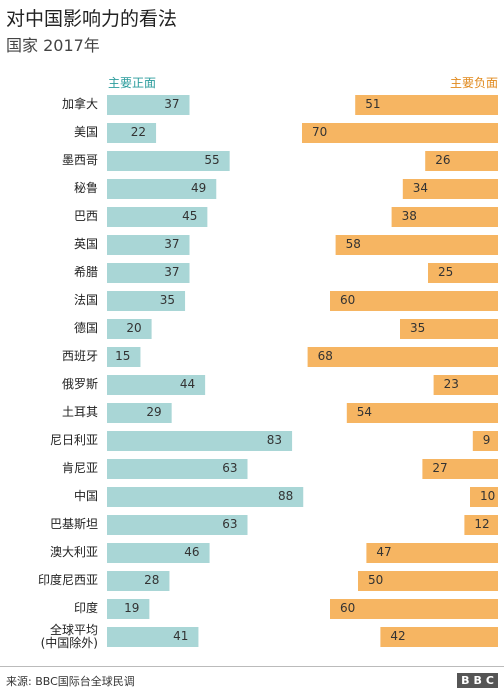 The image size is (504, 693). I want to click on value-label: 70, so click(320, 132).